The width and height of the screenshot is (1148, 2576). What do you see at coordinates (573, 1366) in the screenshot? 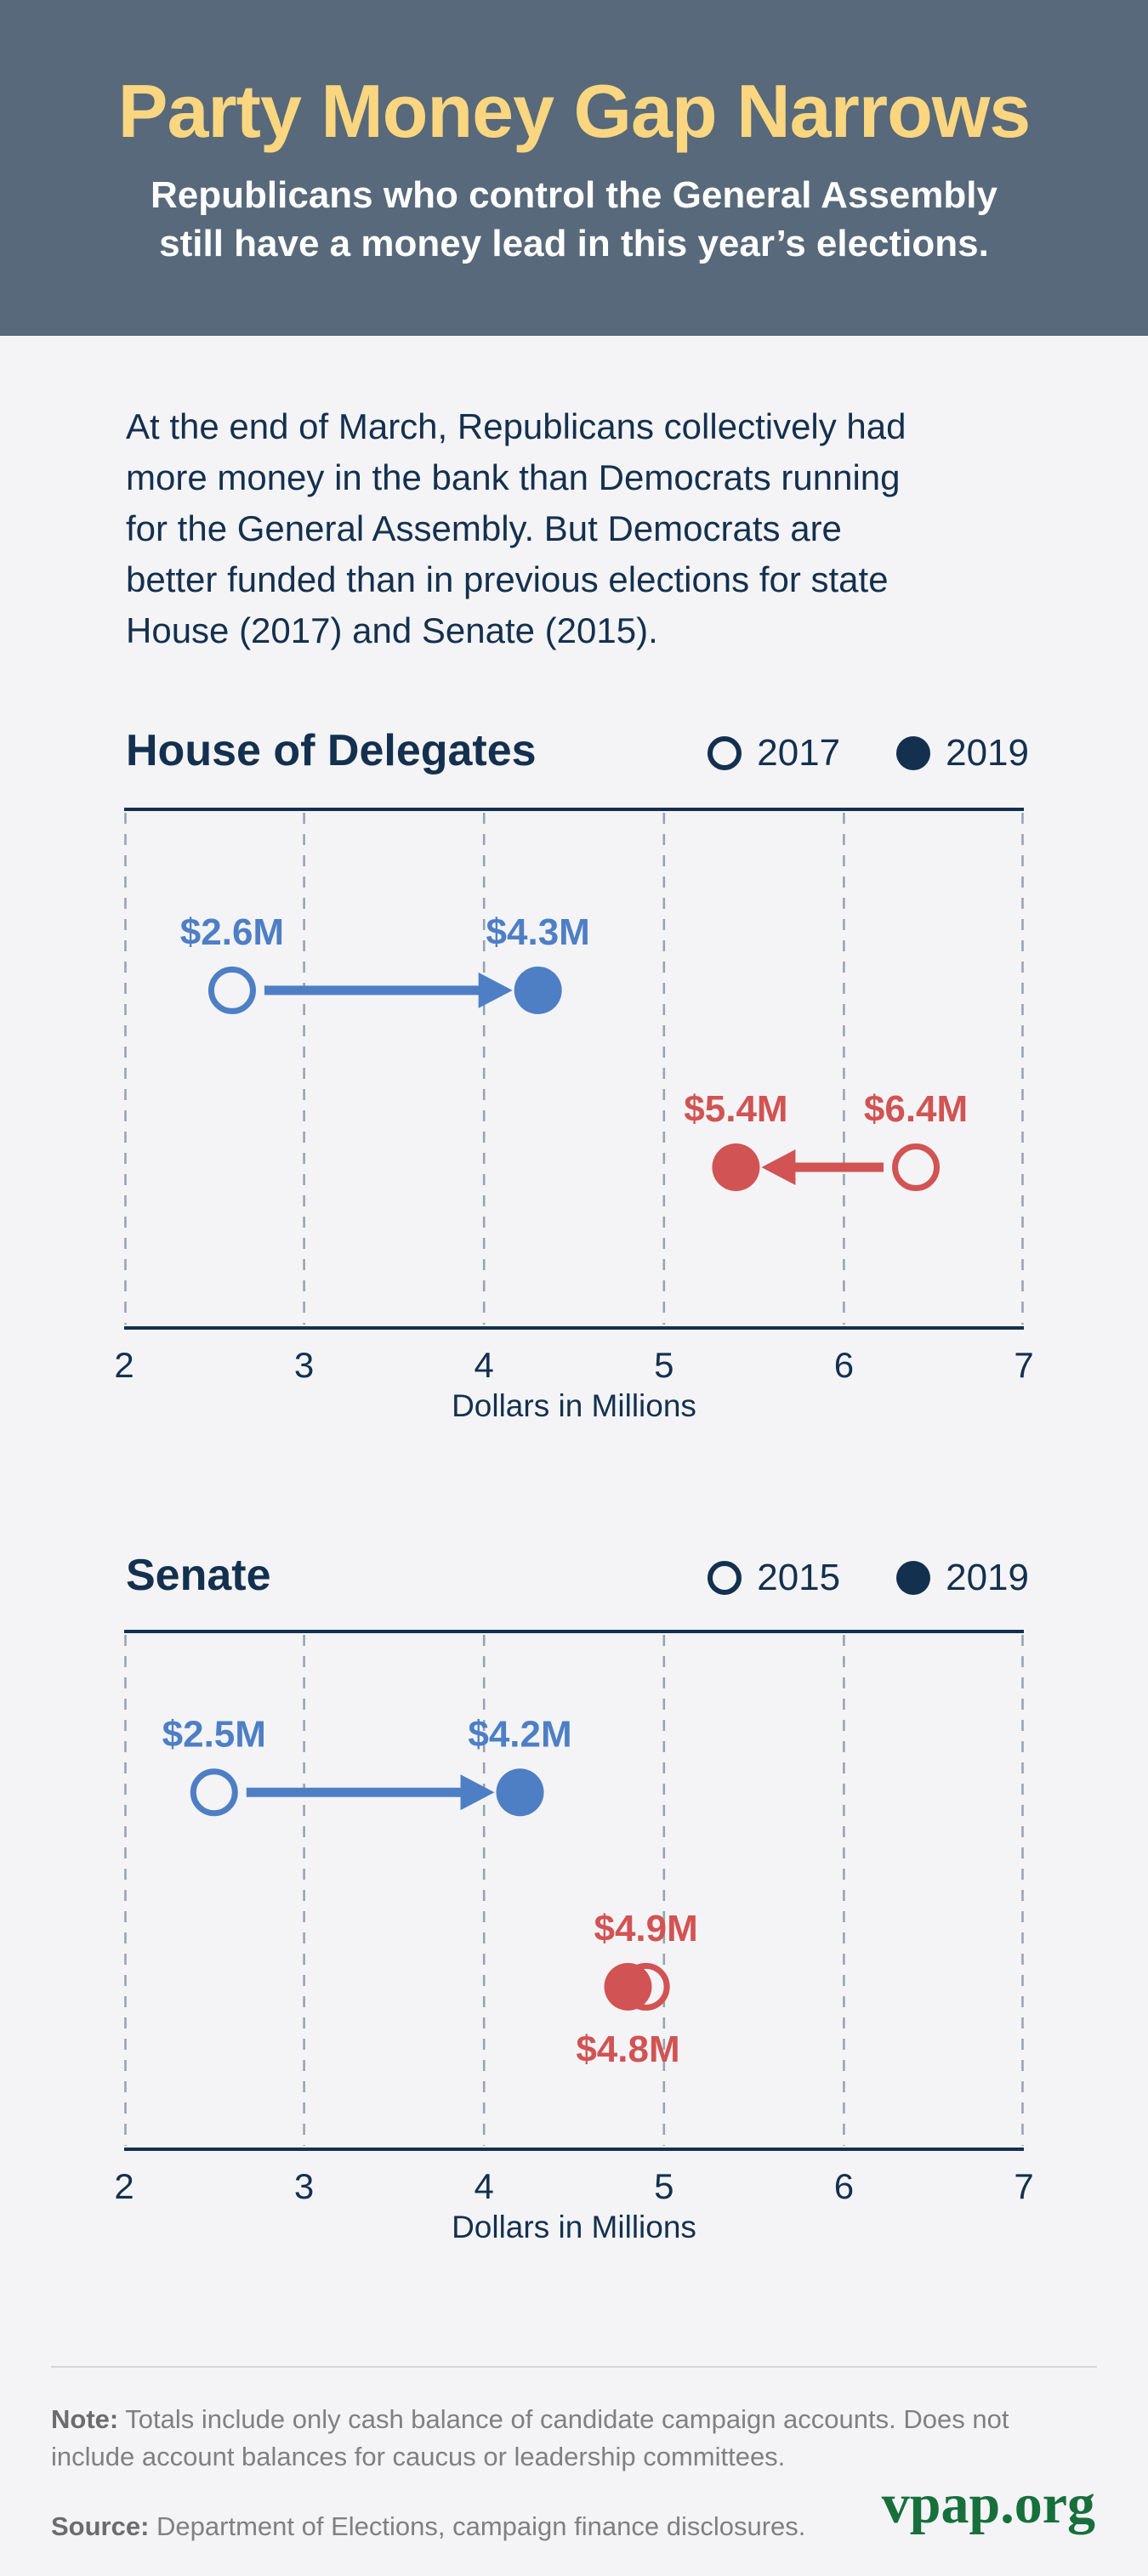
I see `x-axis-ticks-house: 2 3 4 5 6 7` at bounding box center [573, 1366].